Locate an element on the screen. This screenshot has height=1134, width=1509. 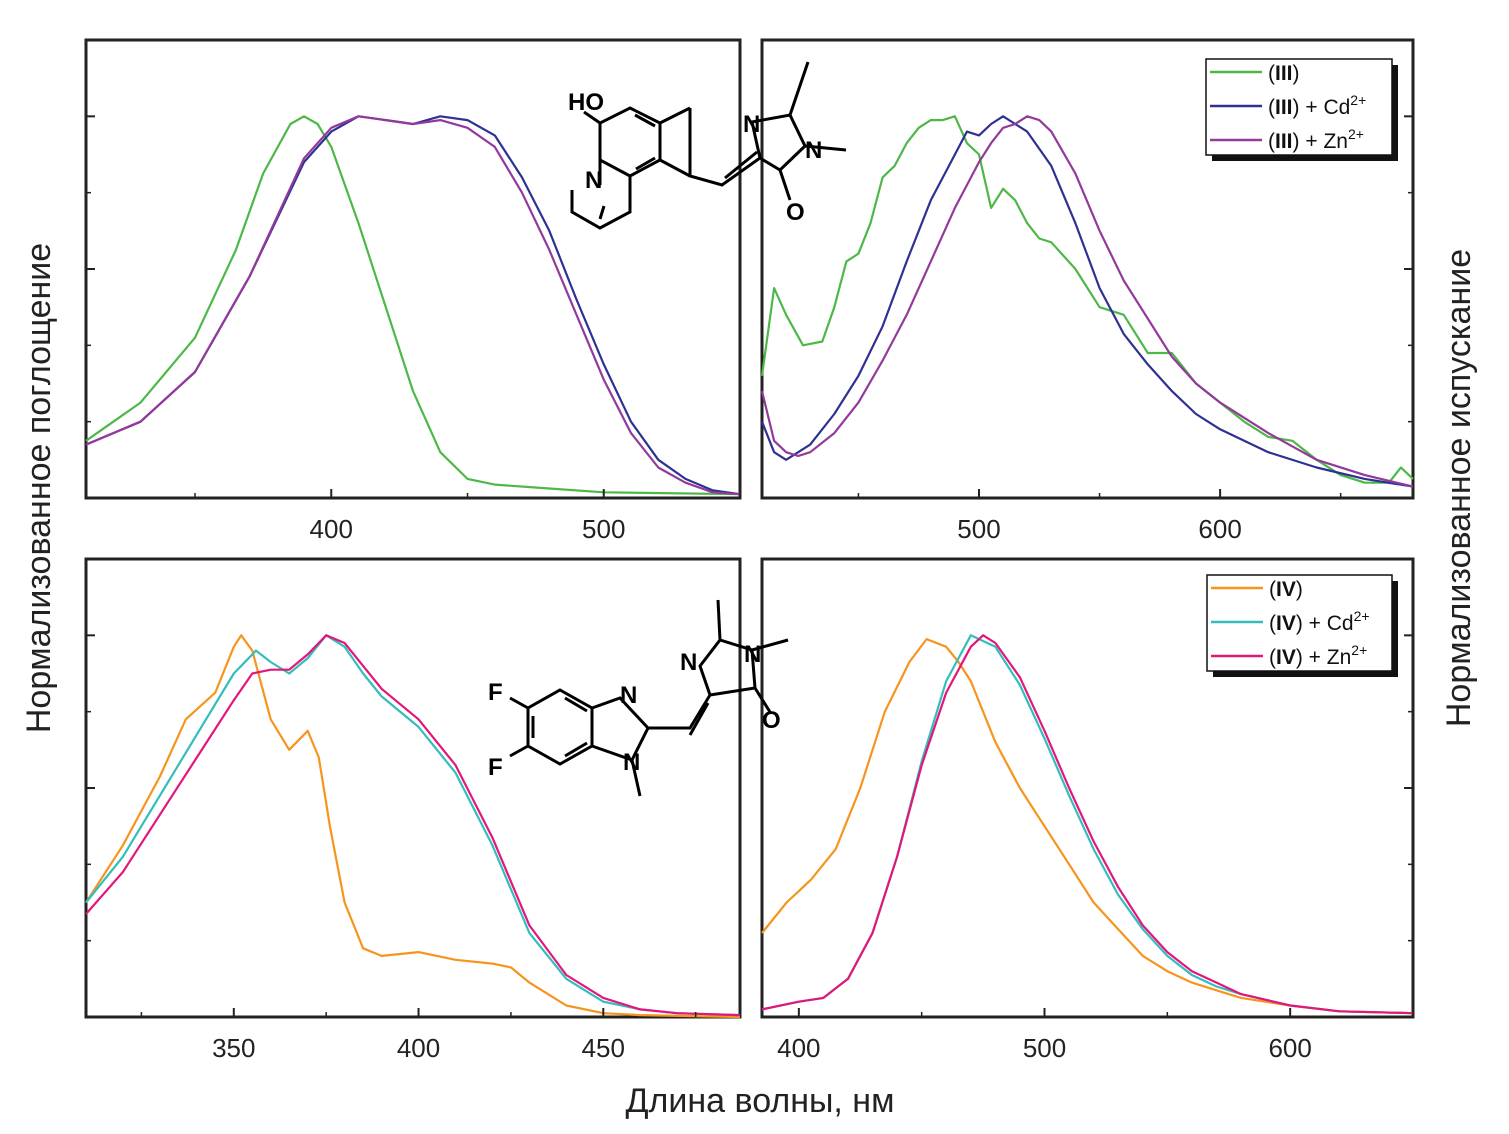
legend-label-iii: (III) is located at coordinates (1284, 73).